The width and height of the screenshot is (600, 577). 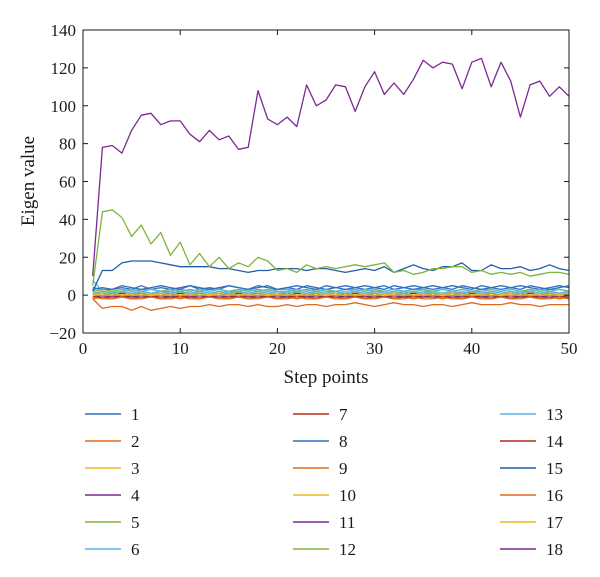 I want to click on legend-label-2: 2, so click(x=135, y=441).